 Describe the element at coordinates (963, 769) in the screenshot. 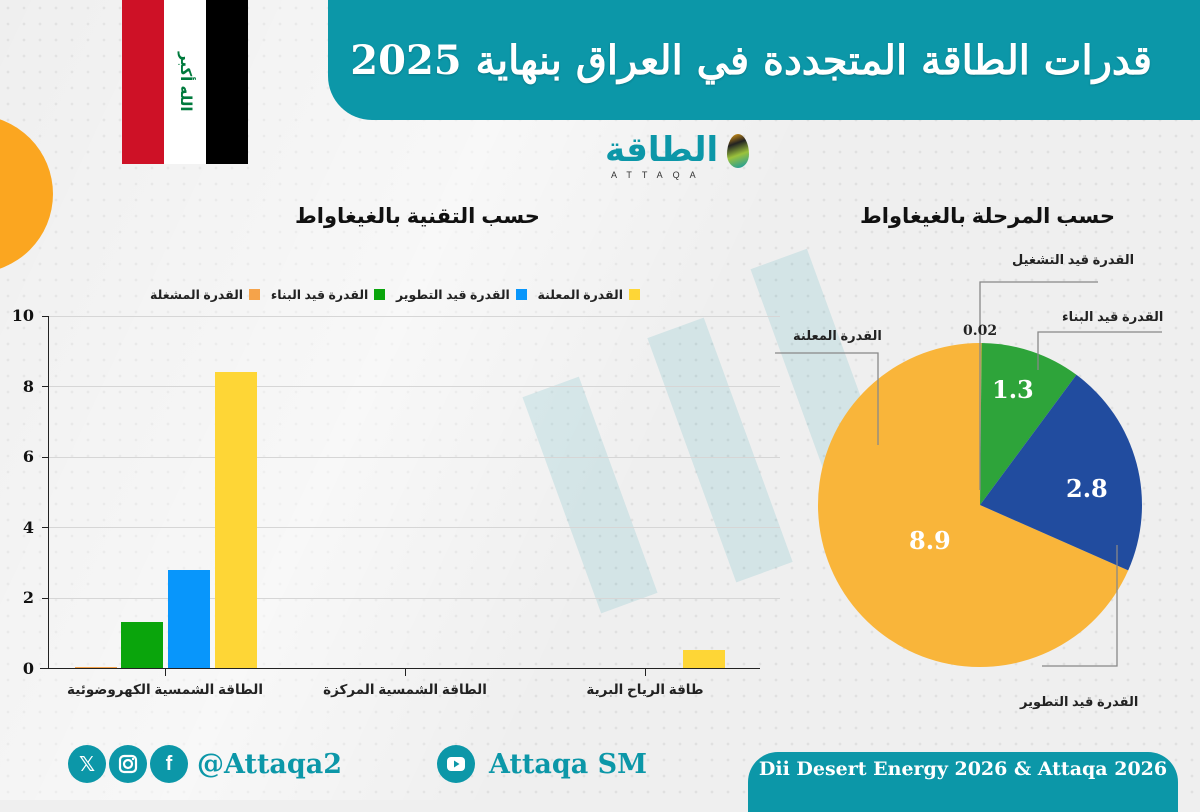

I see `credit-text: Dii Desert Energy 2026 & Attaqa 2026` at that location.